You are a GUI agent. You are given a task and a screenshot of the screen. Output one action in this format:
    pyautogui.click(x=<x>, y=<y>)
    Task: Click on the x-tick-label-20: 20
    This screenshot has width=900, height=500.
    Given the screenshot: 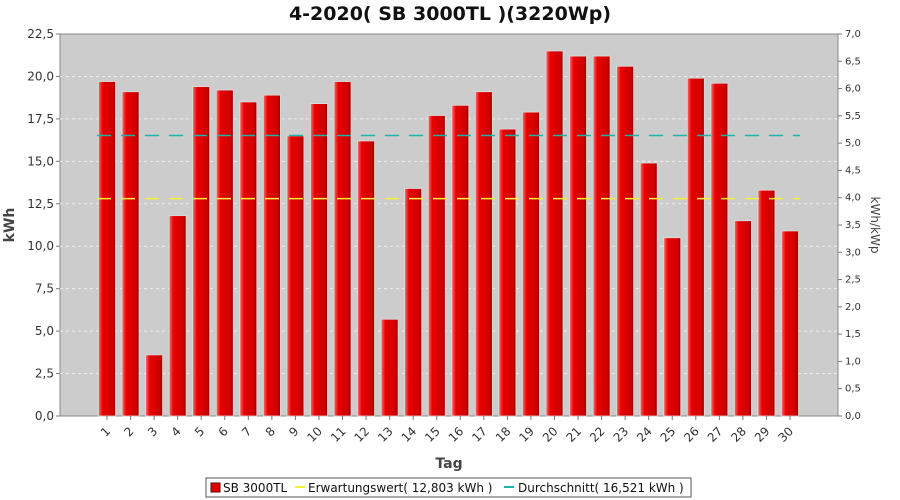 What is the action you would take?
    pyautogui.click(x=550, y=434)
    